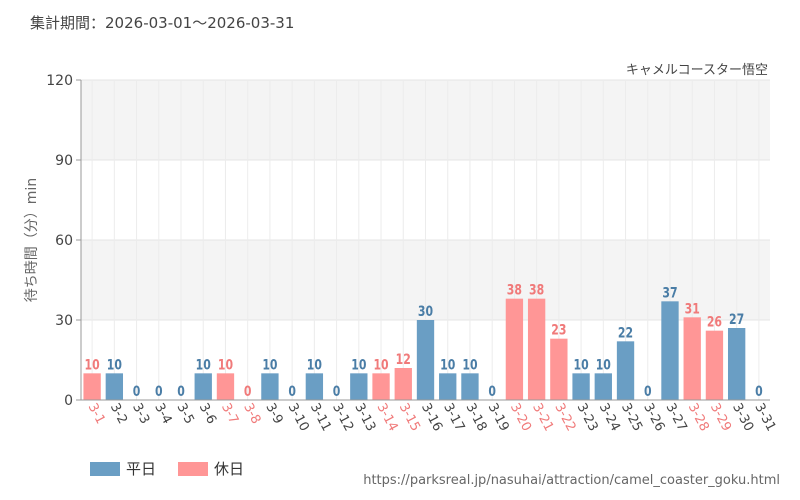 The image size is (800, 500). I want to click on legend-weekday: 平日, so click(123, 468).